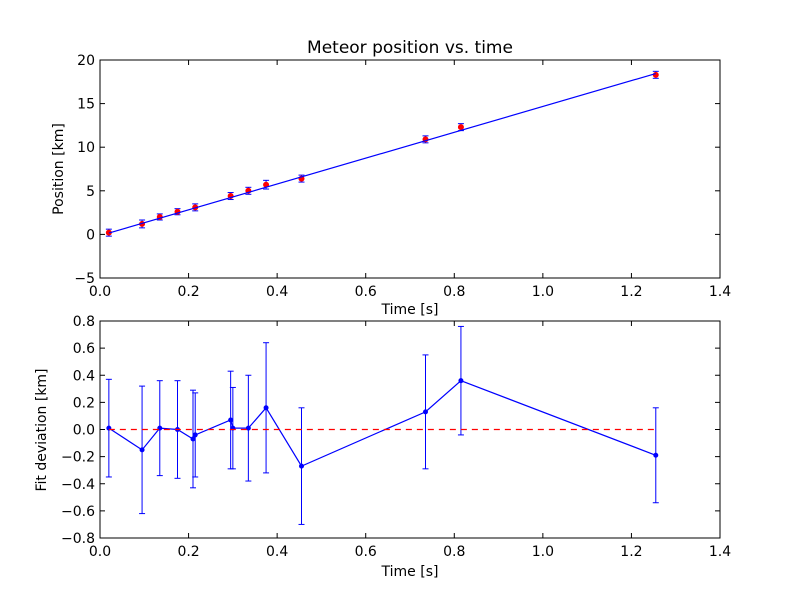  Describe the element at coordinates (90, 235) in the screenshot. I see `y-tick-label: 0` at that location.